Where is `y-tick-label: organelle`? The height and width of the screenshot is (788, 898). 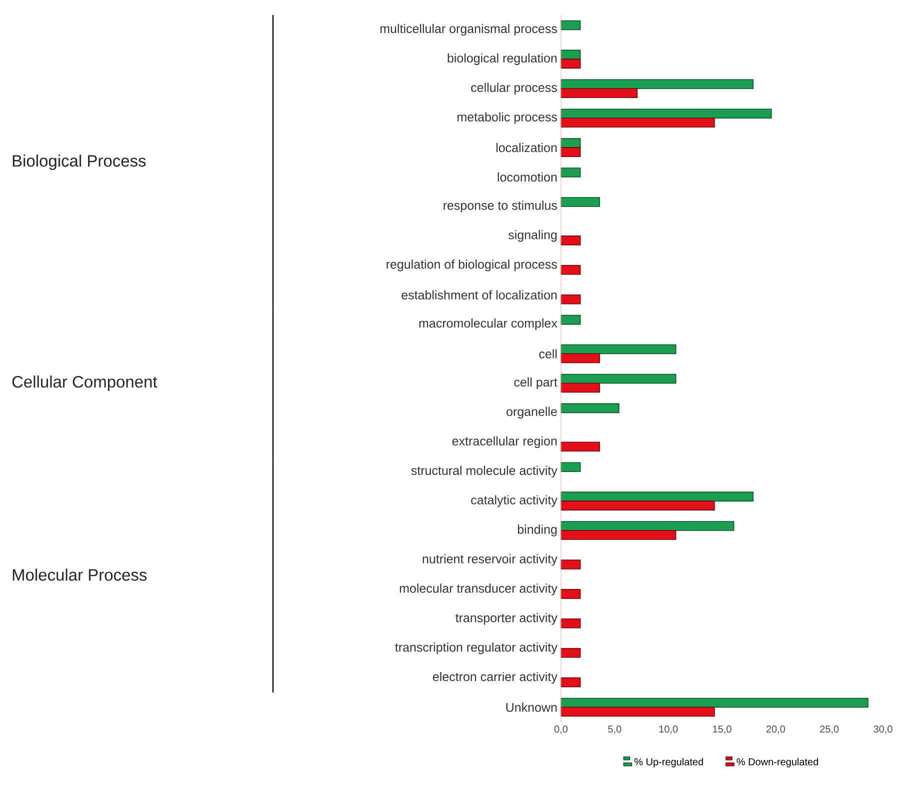 y-tick-label: organelle is located at coordinates (531, 412).